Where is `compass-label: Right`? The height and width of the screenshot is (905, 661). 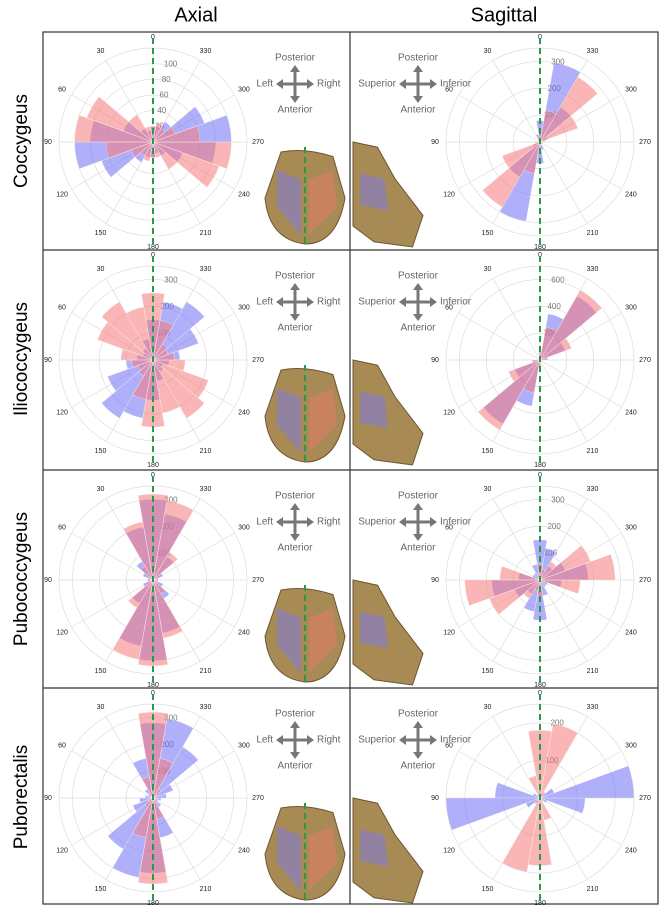 compass-label: Right is located at coordinates (329, 302).